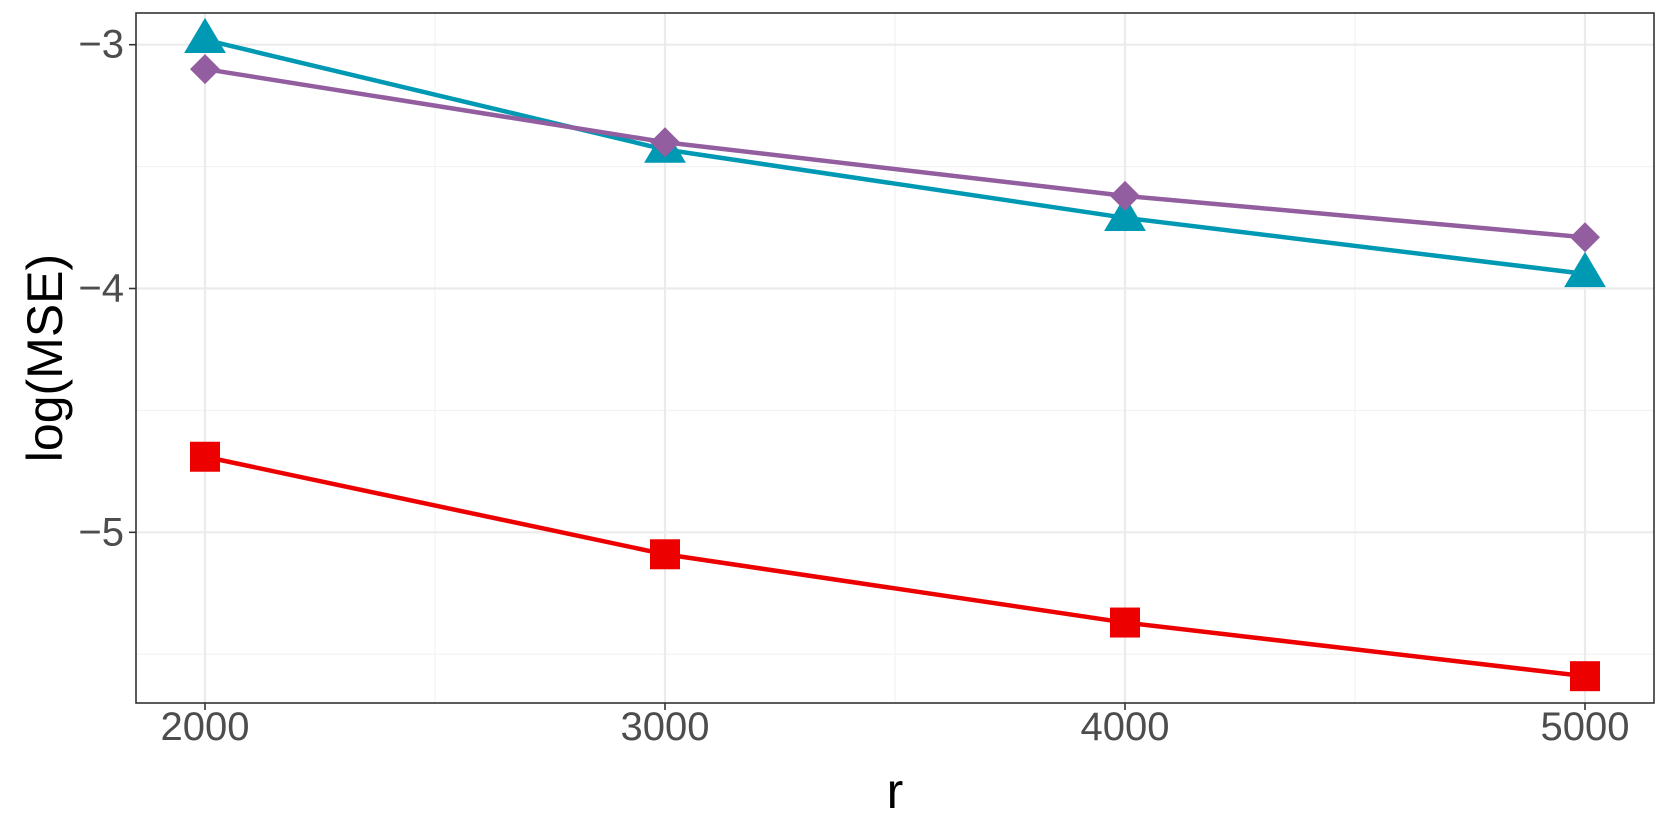  What do you see at coordinates (665, 727) in the screenshot?
I see `x-tick-label: 3000` at bounding box center [665, 727].